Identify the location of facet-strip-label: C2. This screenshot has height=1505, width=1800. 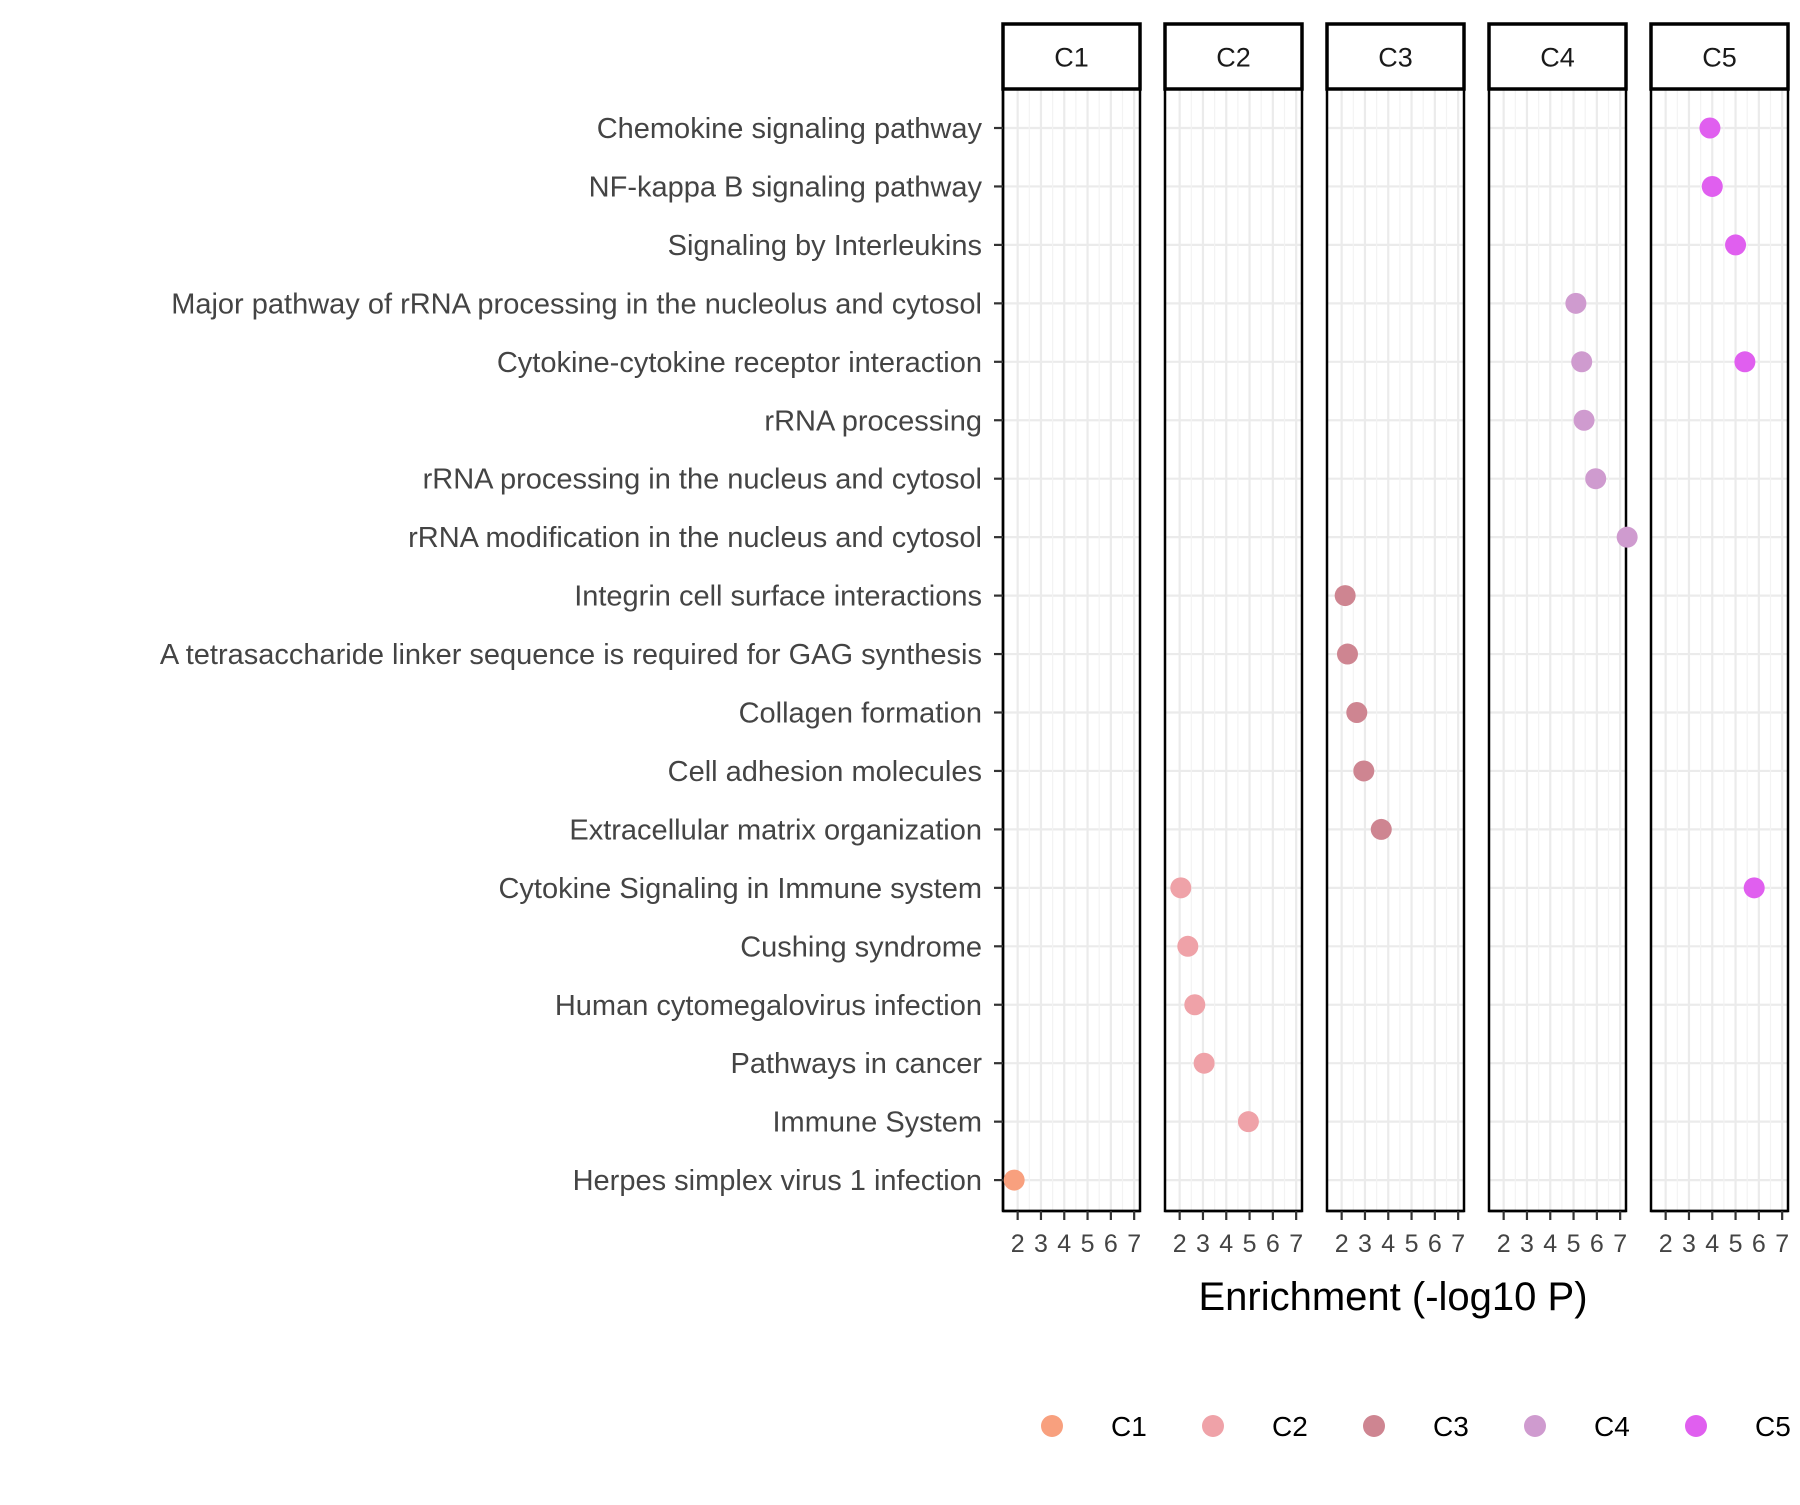
(1233, 58).